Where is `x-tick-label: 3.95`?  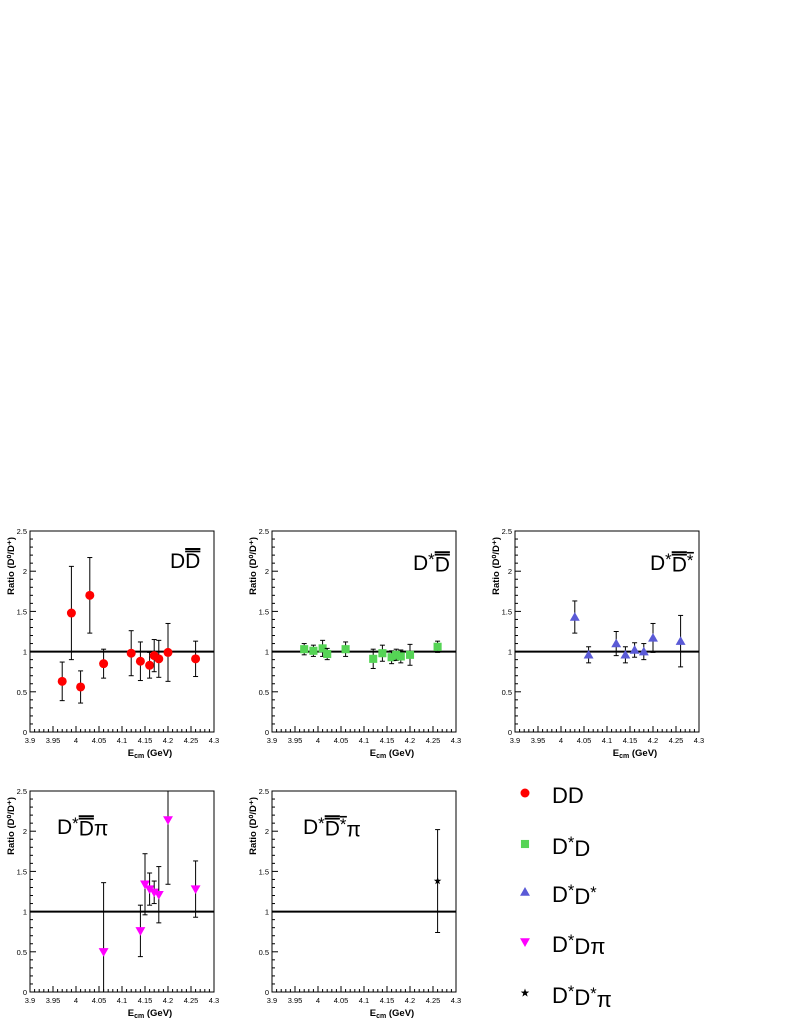
x-tick-label: 3.95 is located at coordinates (538, 740).